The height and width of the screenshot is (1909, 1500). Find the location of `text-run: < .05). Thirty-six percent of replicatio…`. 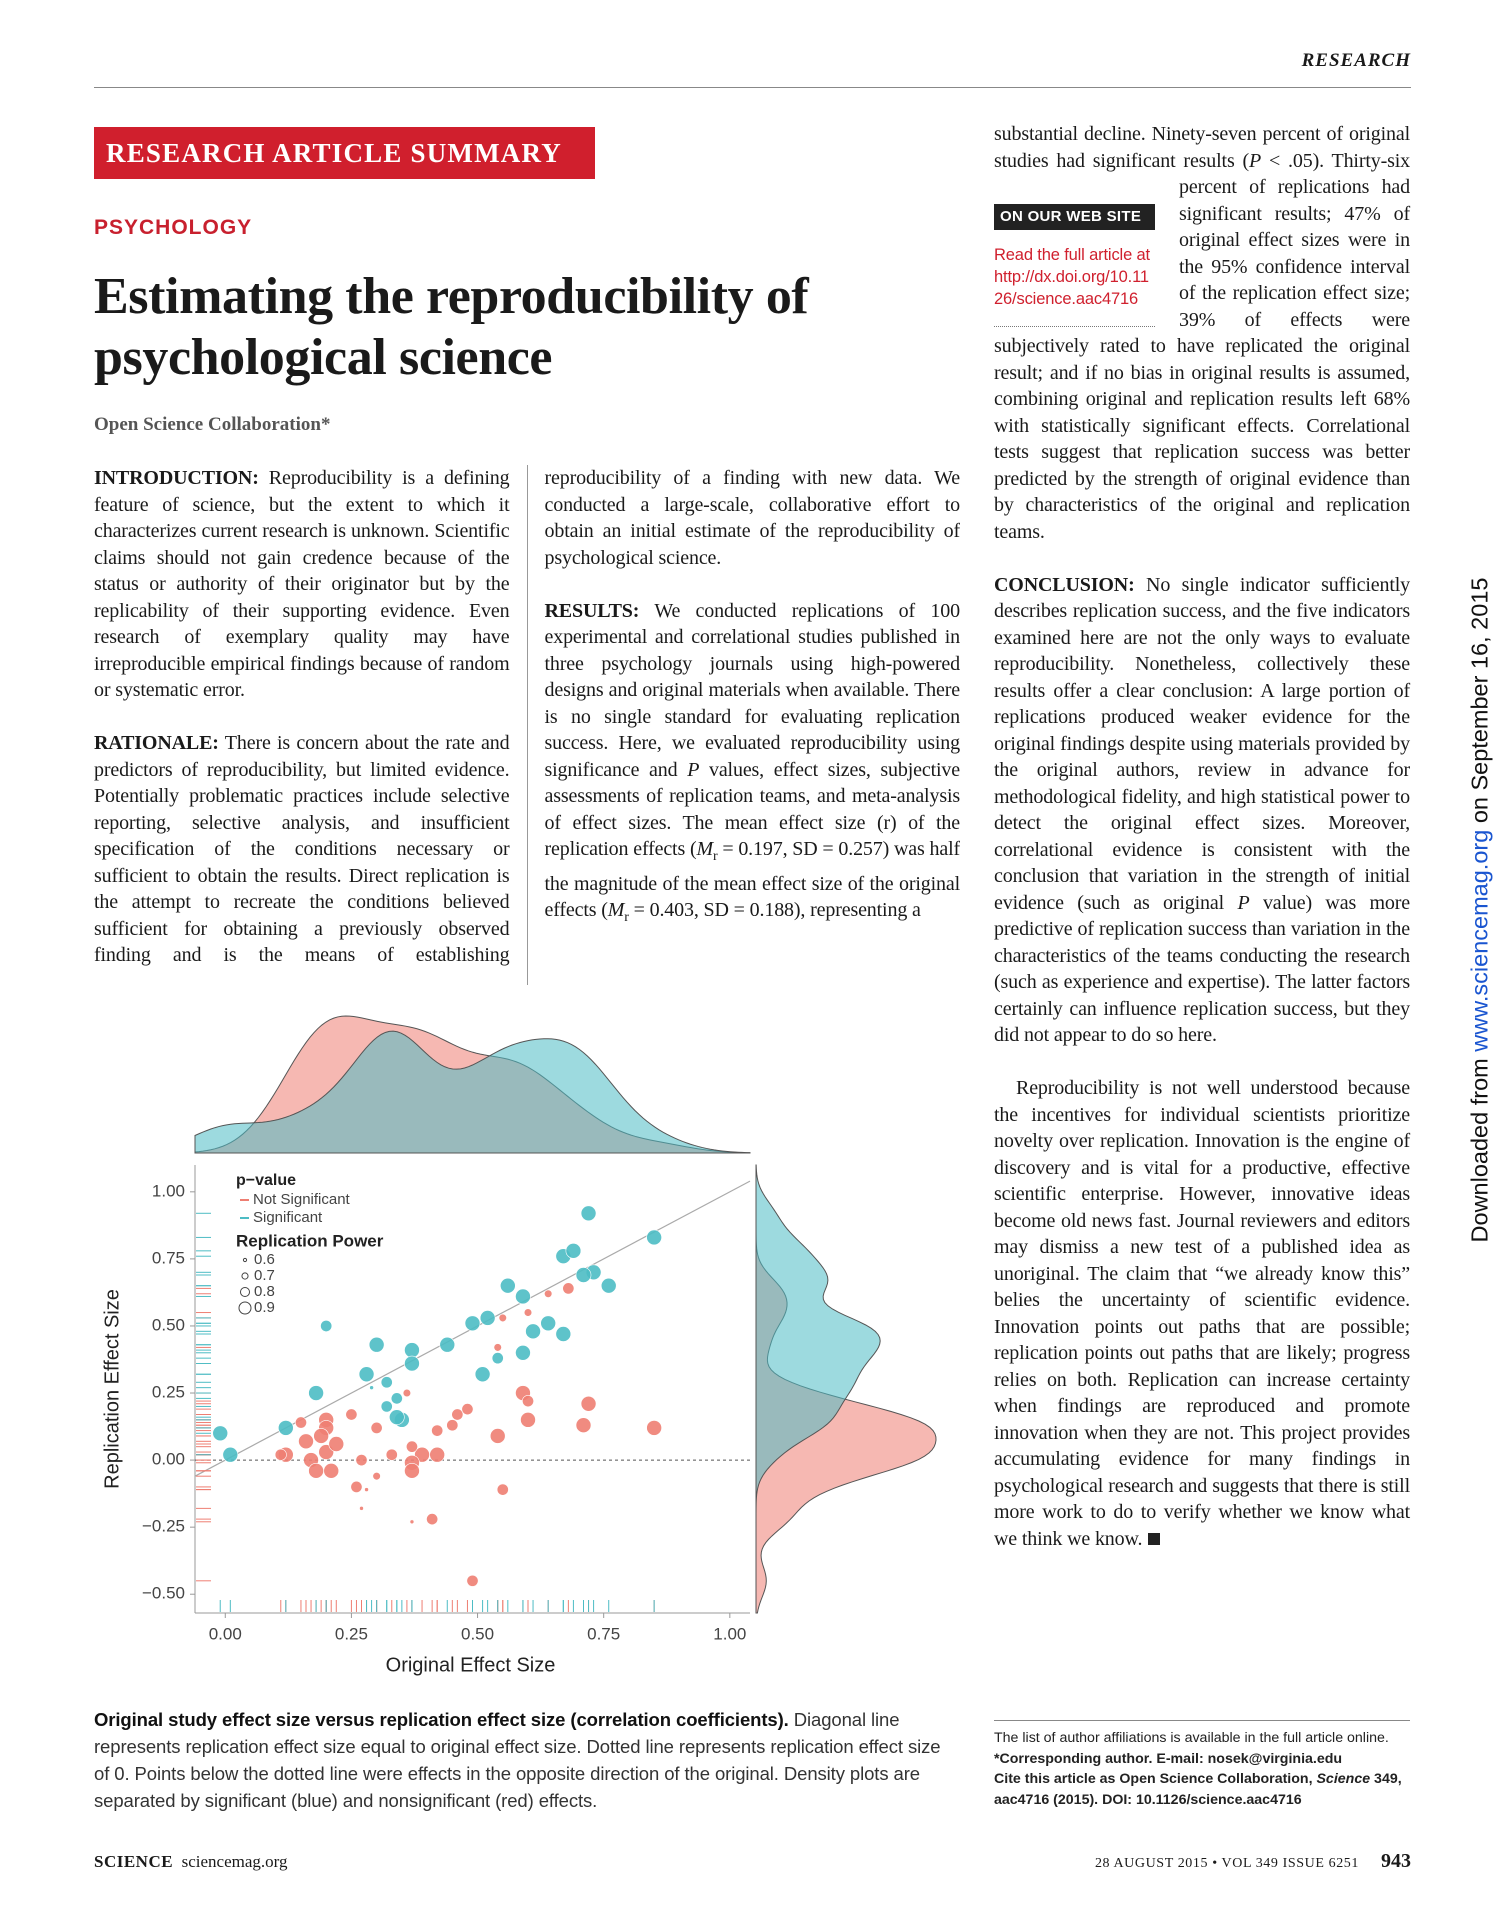

text-run: < .05). Thirty-six percent of replicatio… is located at coordinates (1202, 346).